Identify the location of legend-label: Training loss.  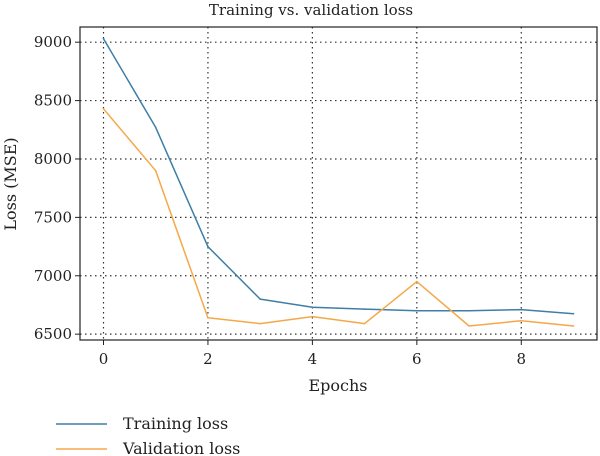
(175, 423).